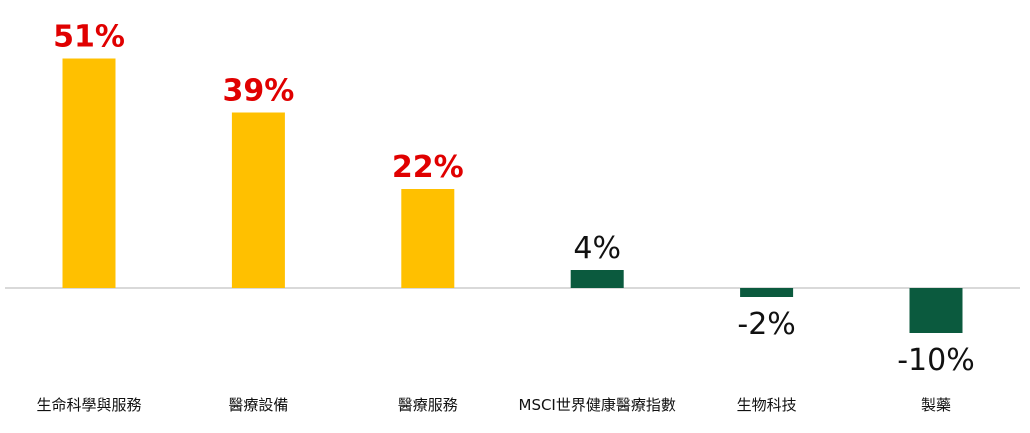 This screenshot has width=1030, height=433. Describe the element at coordinates (428, 167) in the screenshot. I see `value-label-2: 22%` at that location.